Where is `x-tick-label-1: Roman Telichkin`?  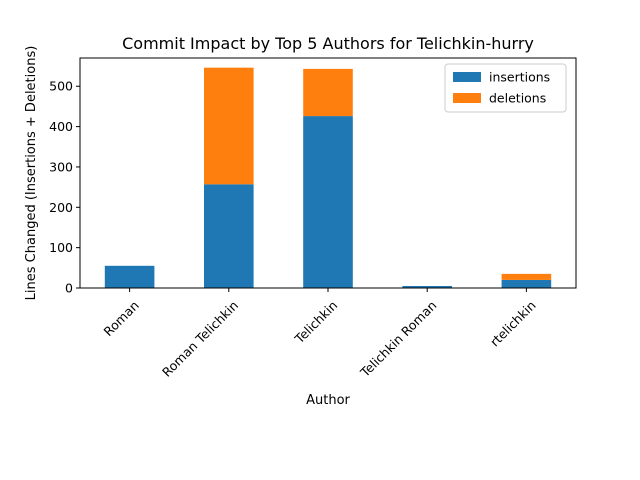 x-tick-label-1: Roman Telichkin is located at coordinates (200, 339).